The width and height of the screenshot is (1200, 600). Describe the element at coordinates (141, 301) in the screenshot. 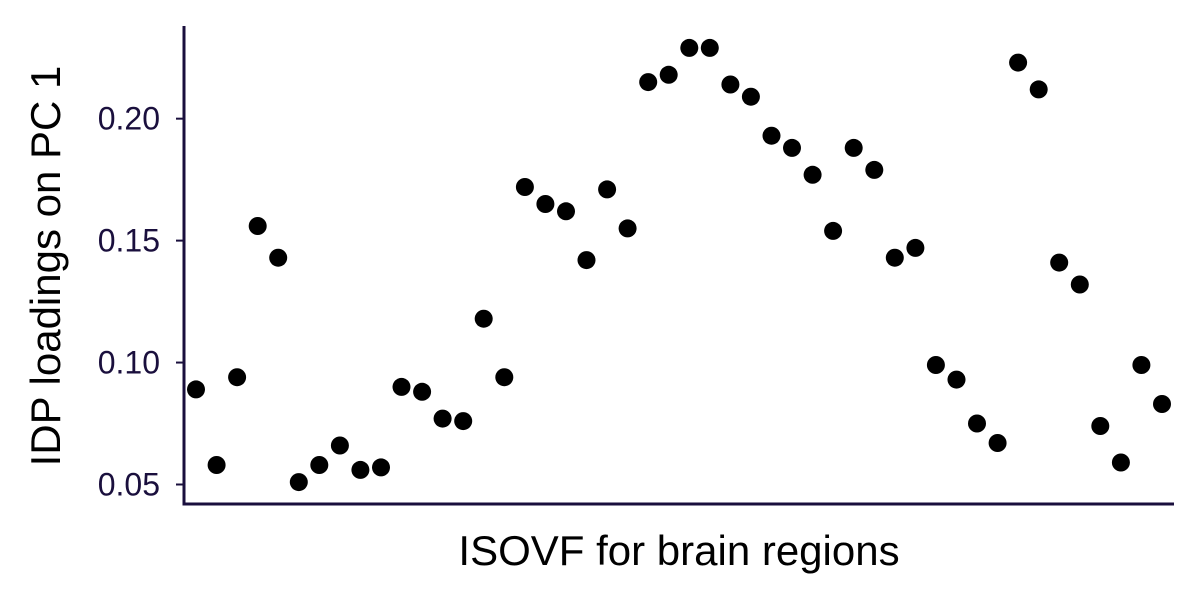

I see `y-axis-ticks: 0.05 0.10 0.15 0.20` at that location.